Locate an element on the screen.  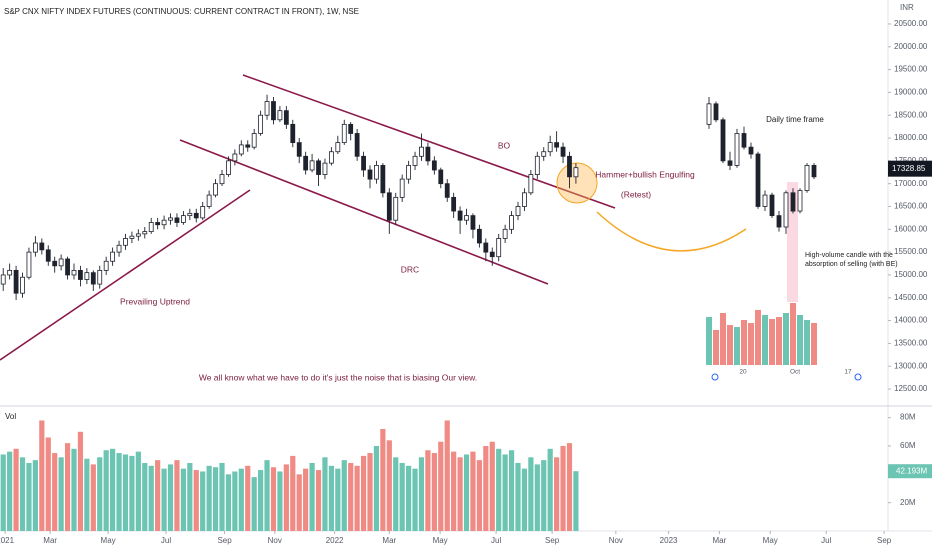
retest-arc is located at coordinates (671, 231).